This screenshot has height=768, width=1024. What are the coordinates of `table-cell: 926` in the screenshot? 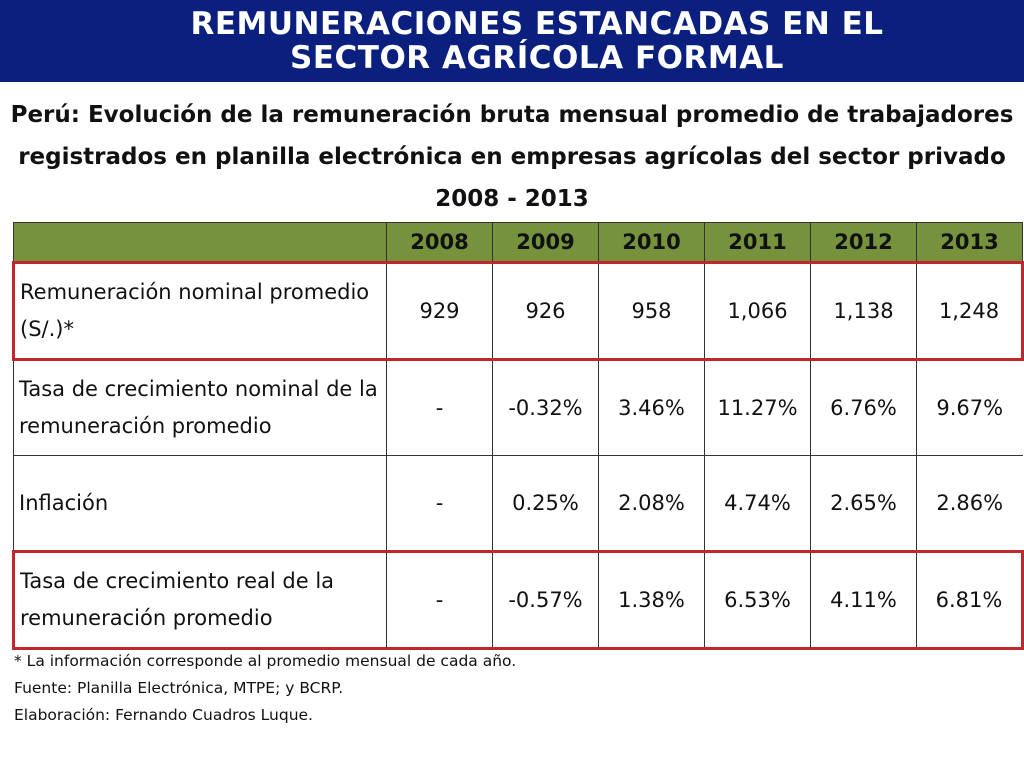 It's located at (545, 311).